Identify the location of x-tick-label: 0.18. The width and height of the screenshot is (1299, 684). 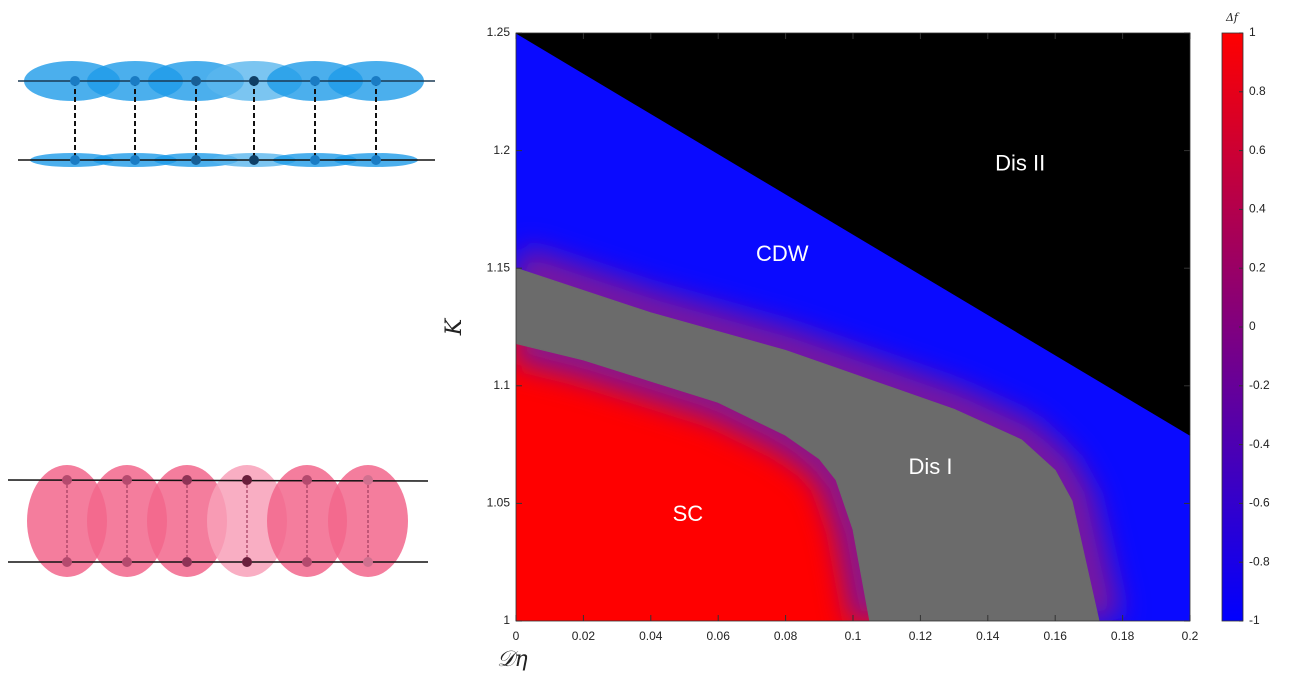
(1123, 636).